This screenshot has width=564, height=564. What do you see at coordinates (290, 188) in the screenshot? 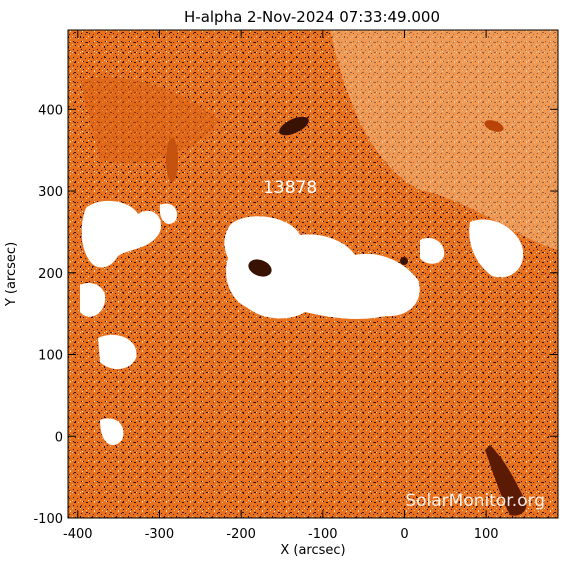
I see `active-region-label: 13878` at bounding box center [290, 188].